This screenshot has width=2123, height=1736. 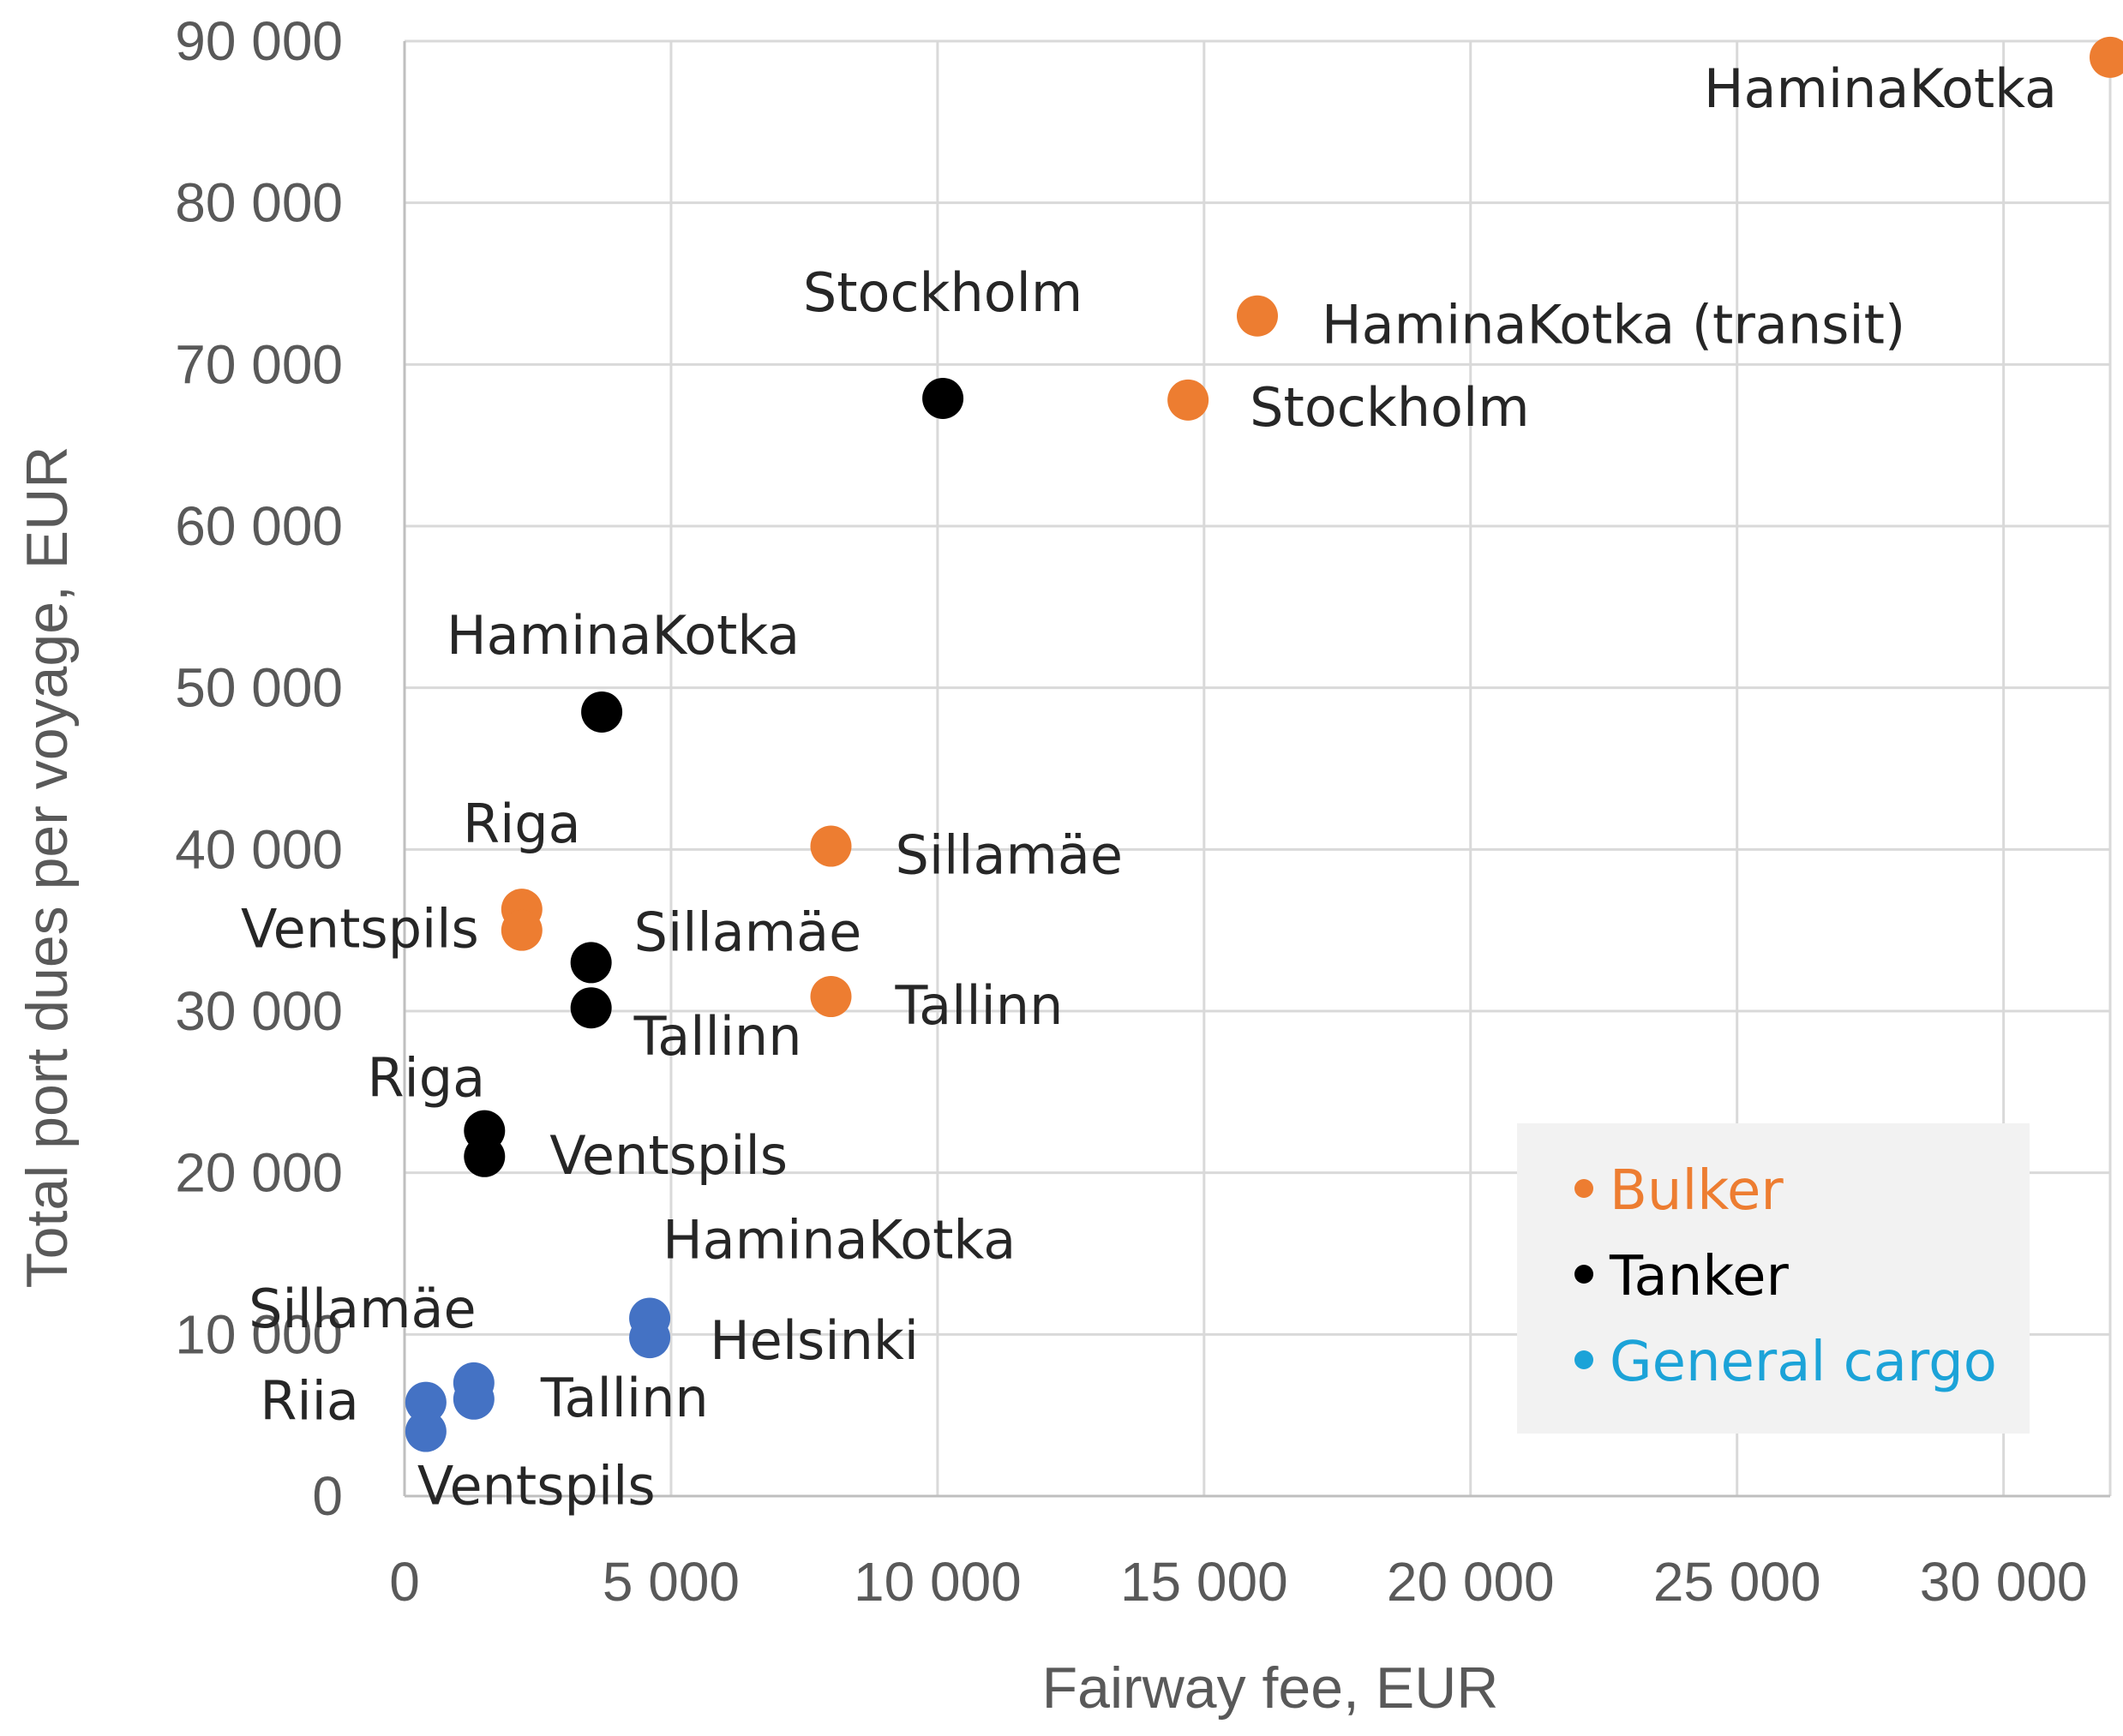 I want to click on y-tick-label: 90 000, so click(x=259, y=41).